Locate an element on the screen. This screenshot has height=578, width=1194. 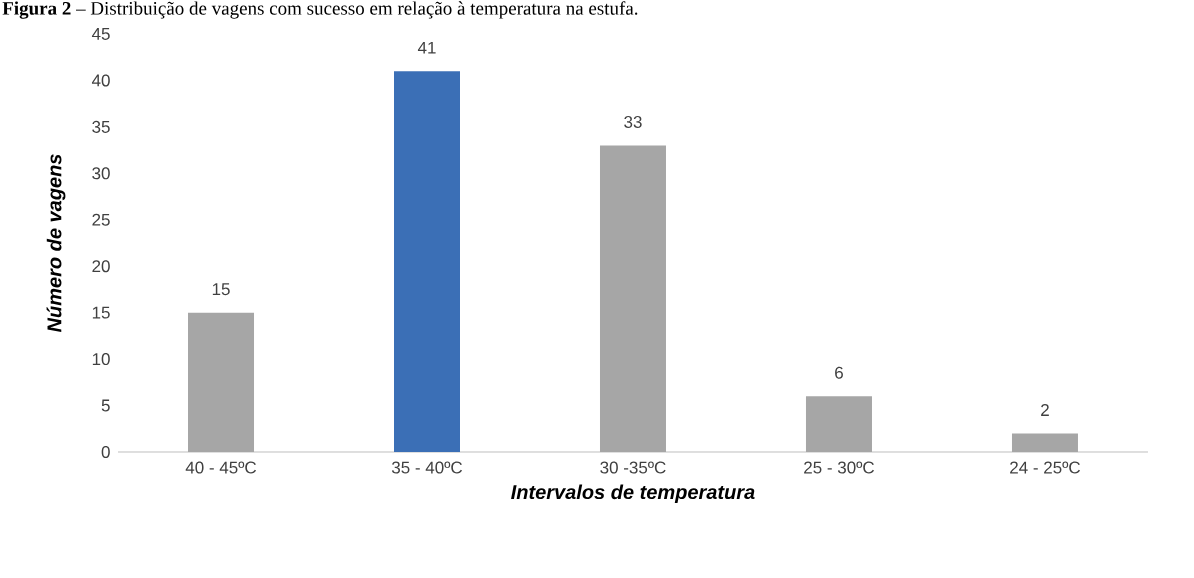
data-label: 6 is located at coordinates (839, 372).